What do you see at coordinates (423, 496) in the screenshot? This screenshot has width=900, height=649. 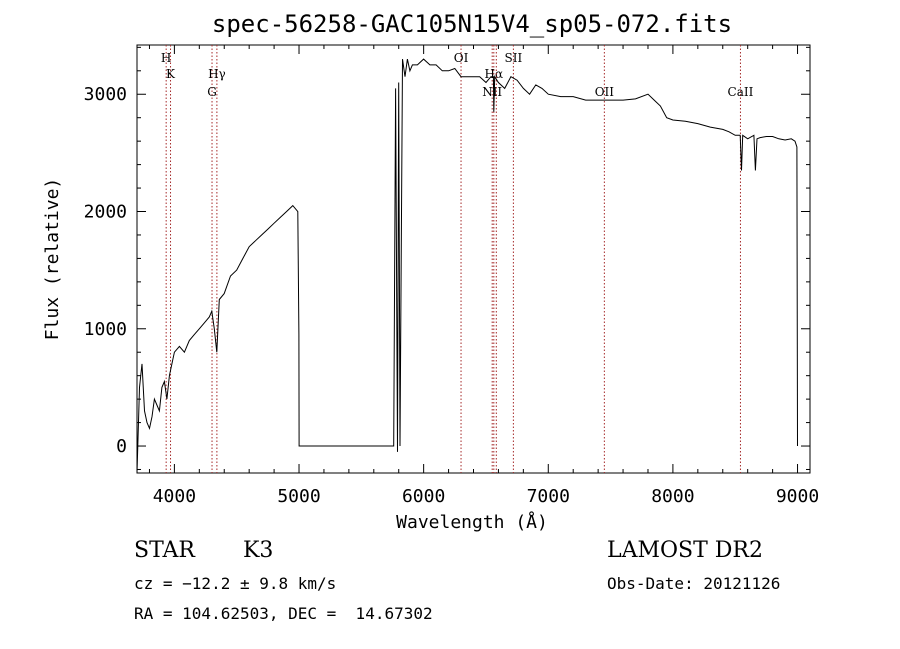 I see `x-tick-label: 6000` at bounding box center [423, 496].